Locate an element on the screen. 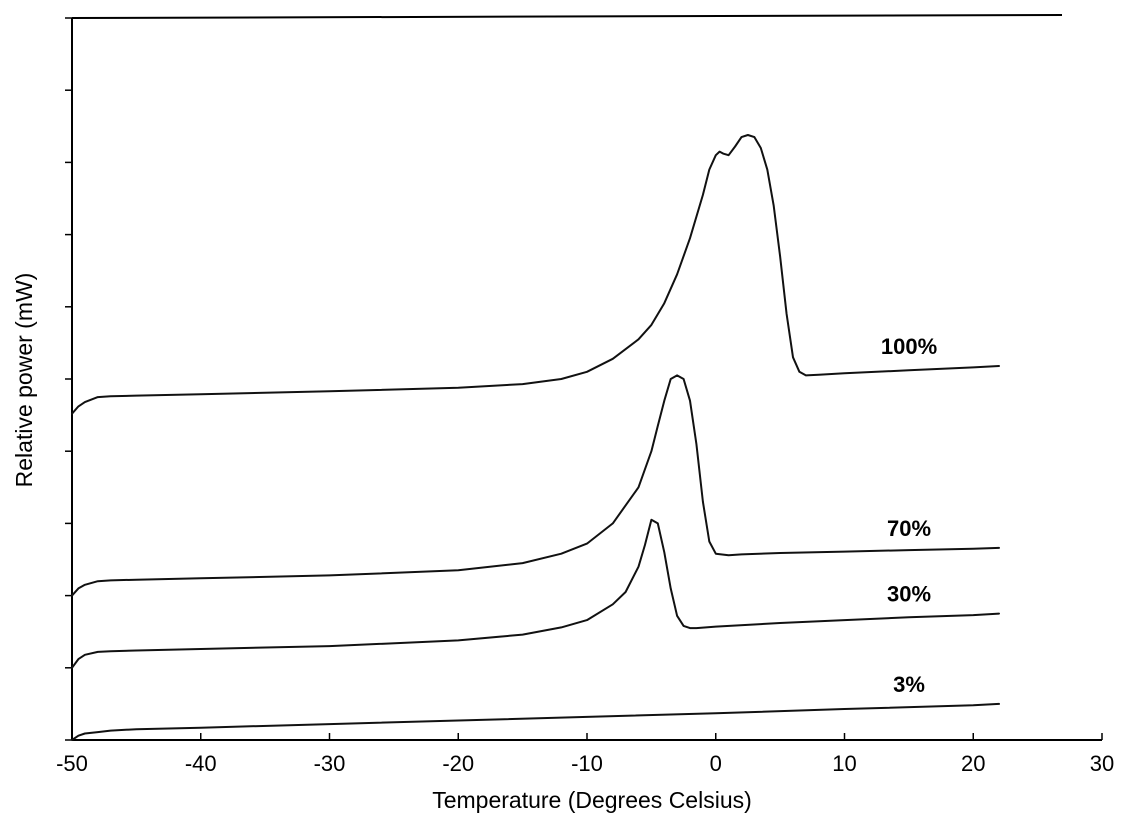 The width and height of the screenshot is (1133, 822). x-tick-label: -20 is located at coordinates (458, 763).